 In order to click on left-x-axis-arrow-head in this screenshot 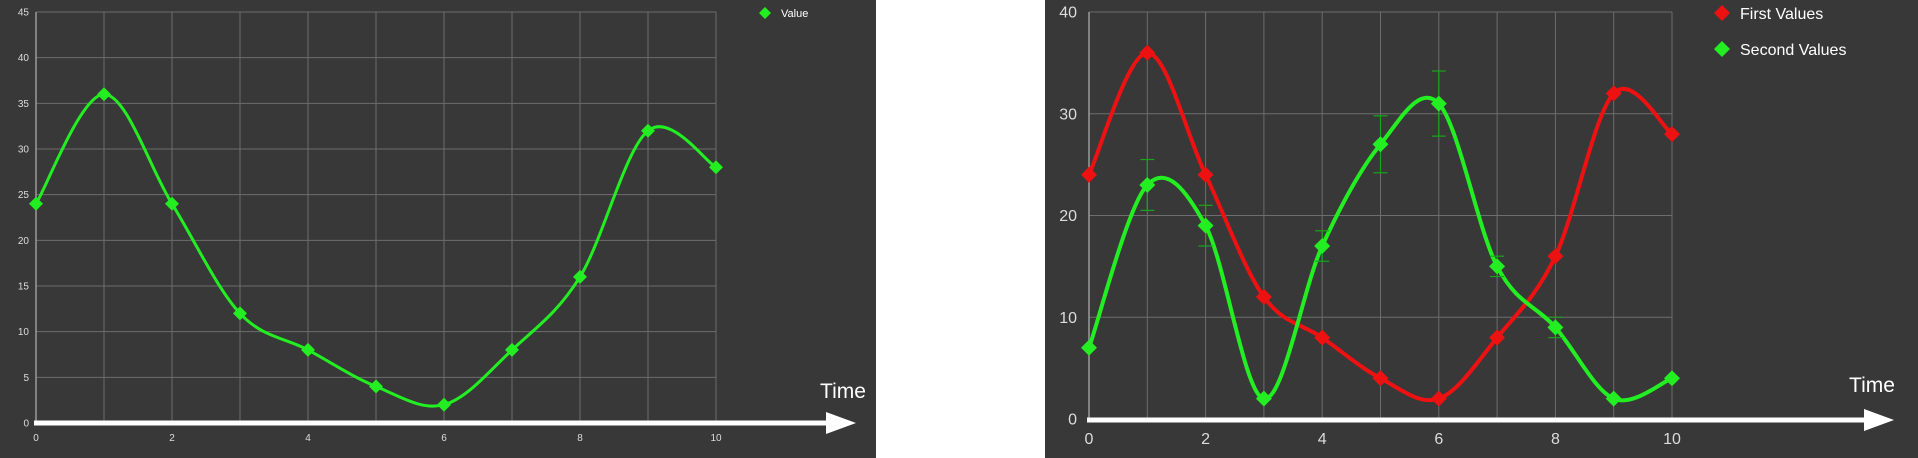, I will do `click(841, 423)`.